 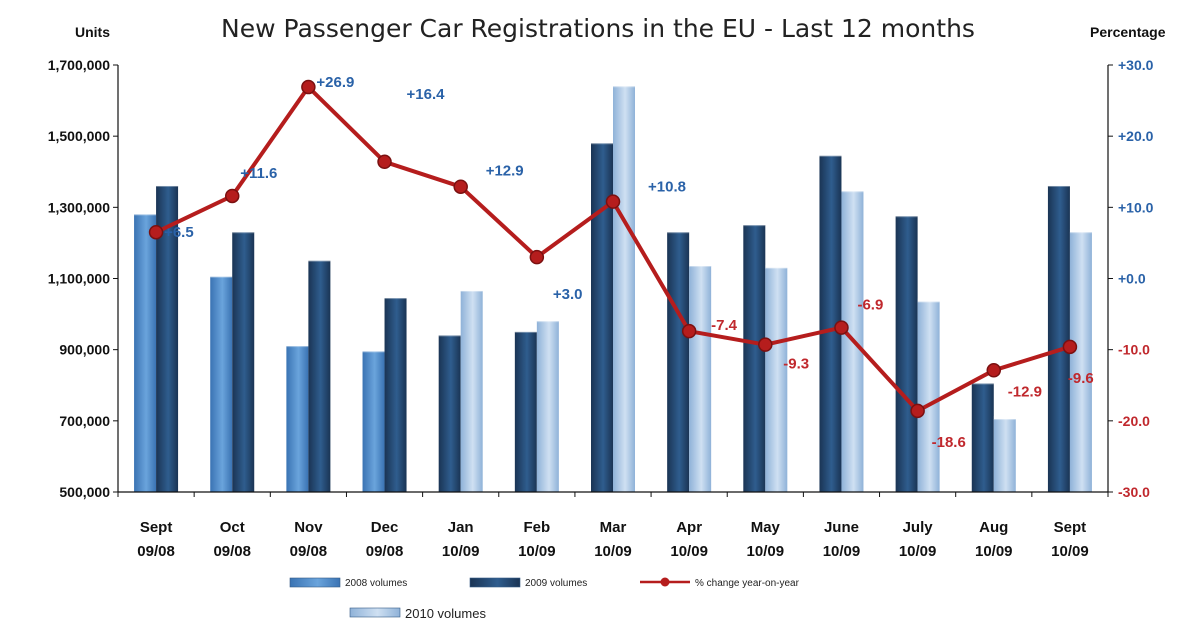 I want to click on x-label-period-4: 10/09, so click(x=461, y=551).